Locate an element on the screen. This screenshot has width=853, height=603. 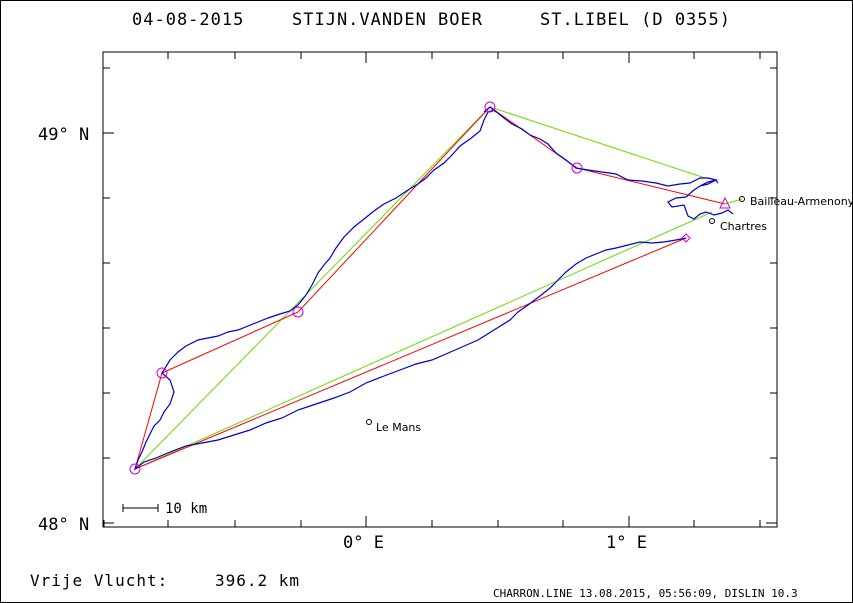
finish-diamond is located at coordinates (686, 238).